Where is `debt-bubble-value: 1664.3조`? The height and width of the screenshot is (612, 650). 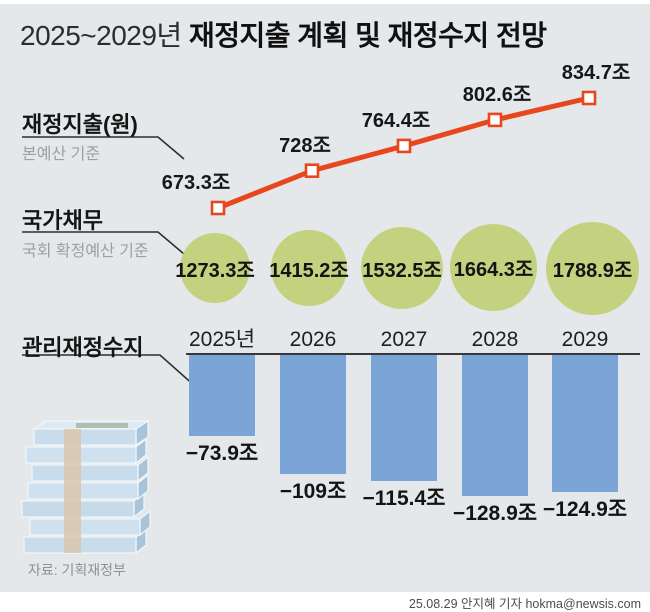 debt-bubble-value: 1664.3조 is located at coordinates (493, 270).